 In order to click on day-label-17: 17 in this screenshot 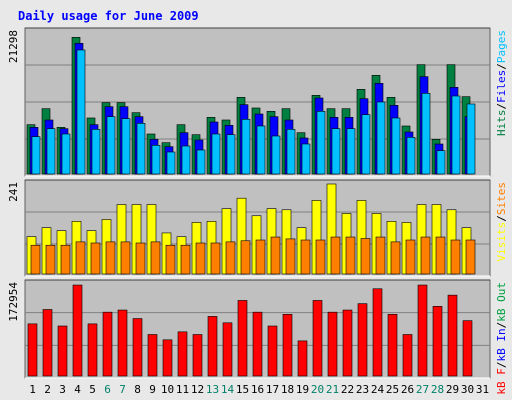, I will do `click(272, 389)`.